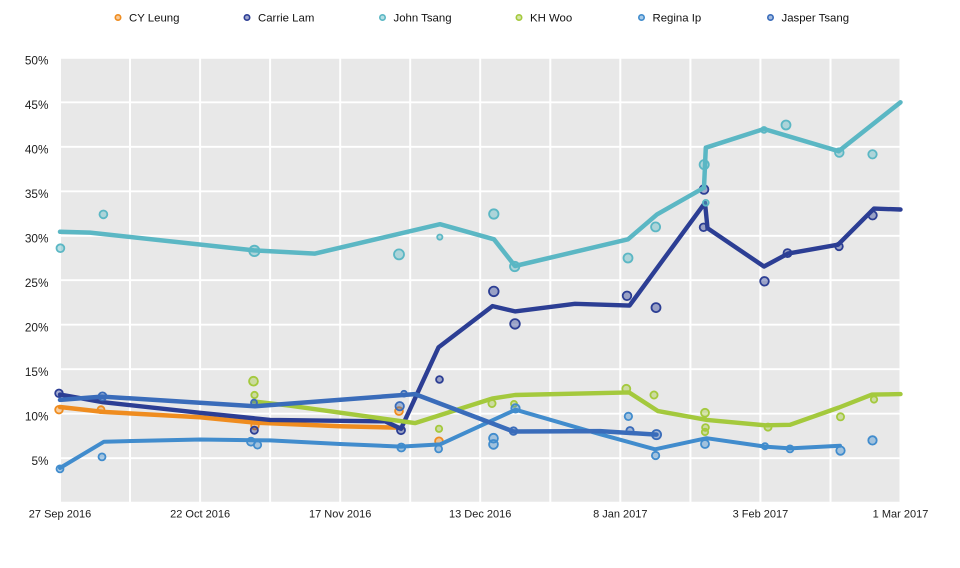 This screenshot has height=568, width=960. I want to click on svg-text: 45%, so click(37, 105).